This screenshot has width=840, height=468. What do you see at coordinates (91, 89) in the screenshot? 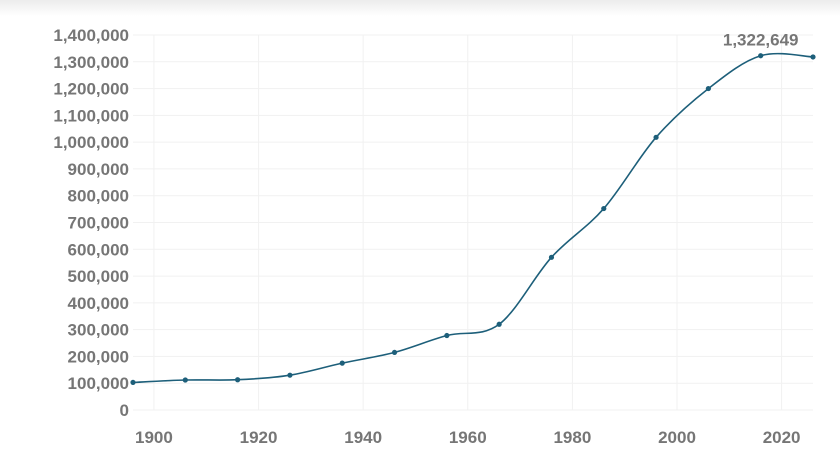
I see `y-tick-label: 1,200,000` at bounding box center [91, 89].